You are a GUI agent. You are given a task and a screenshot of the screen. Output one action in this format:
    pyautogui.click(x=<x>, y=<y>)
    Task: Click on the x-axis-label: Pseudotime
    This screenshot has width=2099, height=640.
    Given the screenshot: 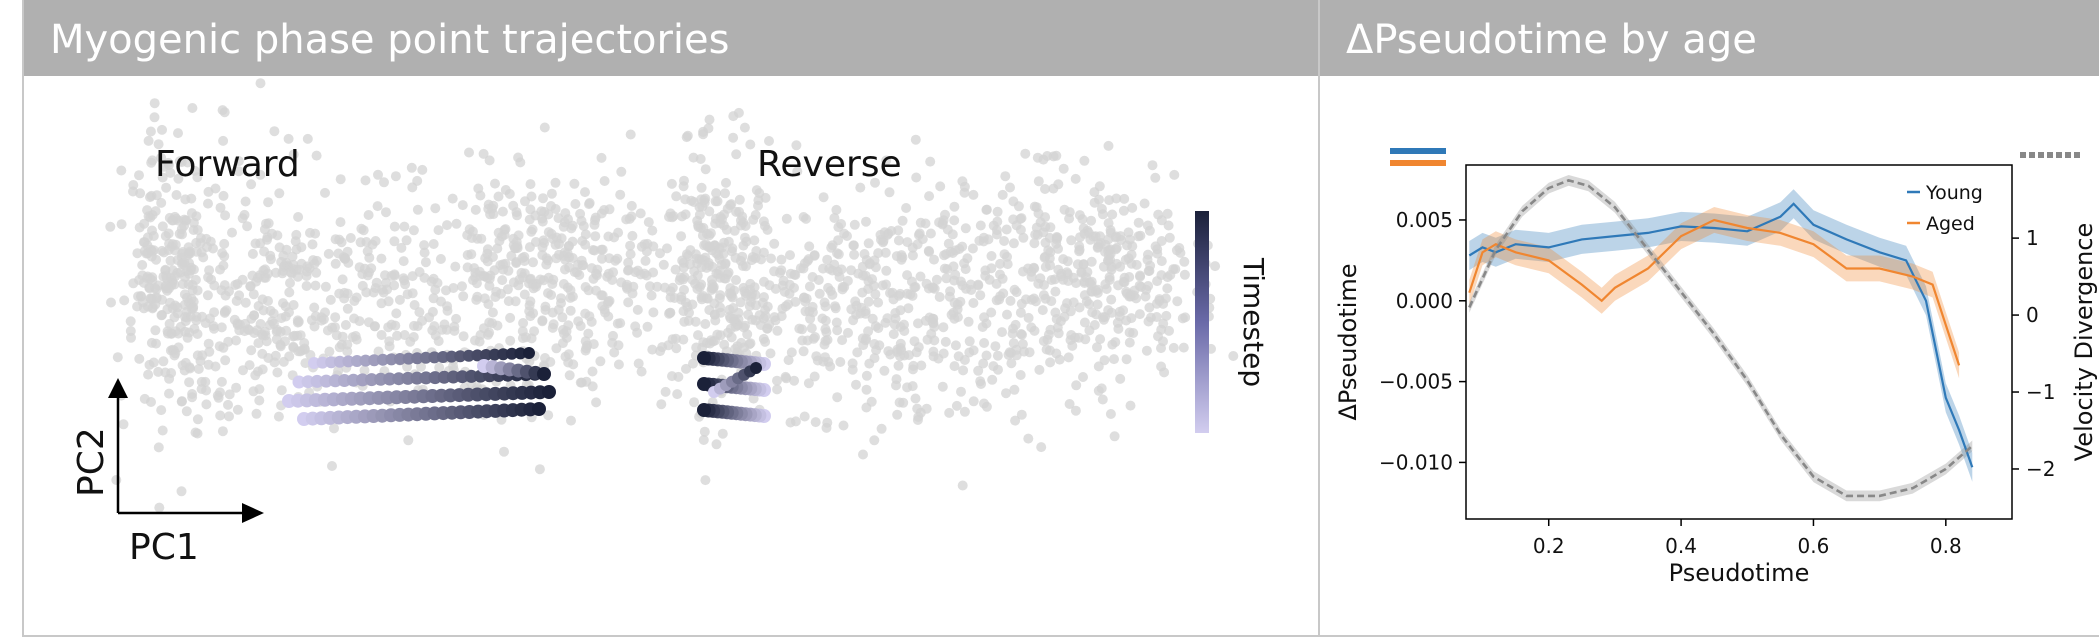 What is the action you would take?
    pyautogui.click(x=1739, y=573)
    